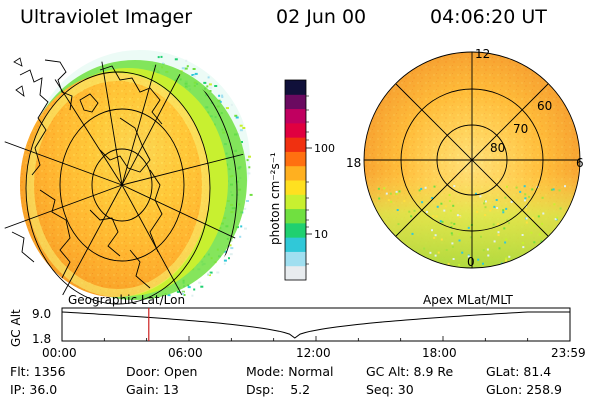  What do you see at coordinates (278, 389) in the screenshot?
I see `info-dsp: Dsp: 5.2` at bounding box center [278, 389].